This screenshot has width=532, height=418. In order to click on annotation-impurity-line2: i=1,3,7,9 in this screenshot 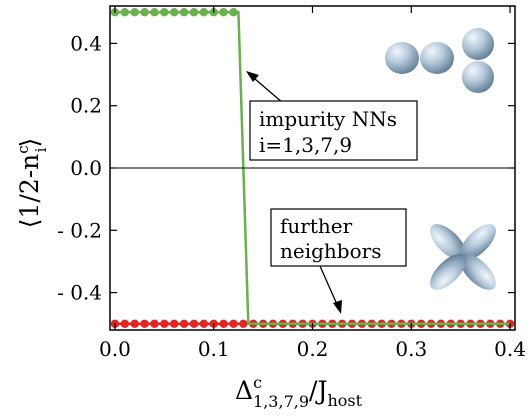, I will do `click(305, 145)`.